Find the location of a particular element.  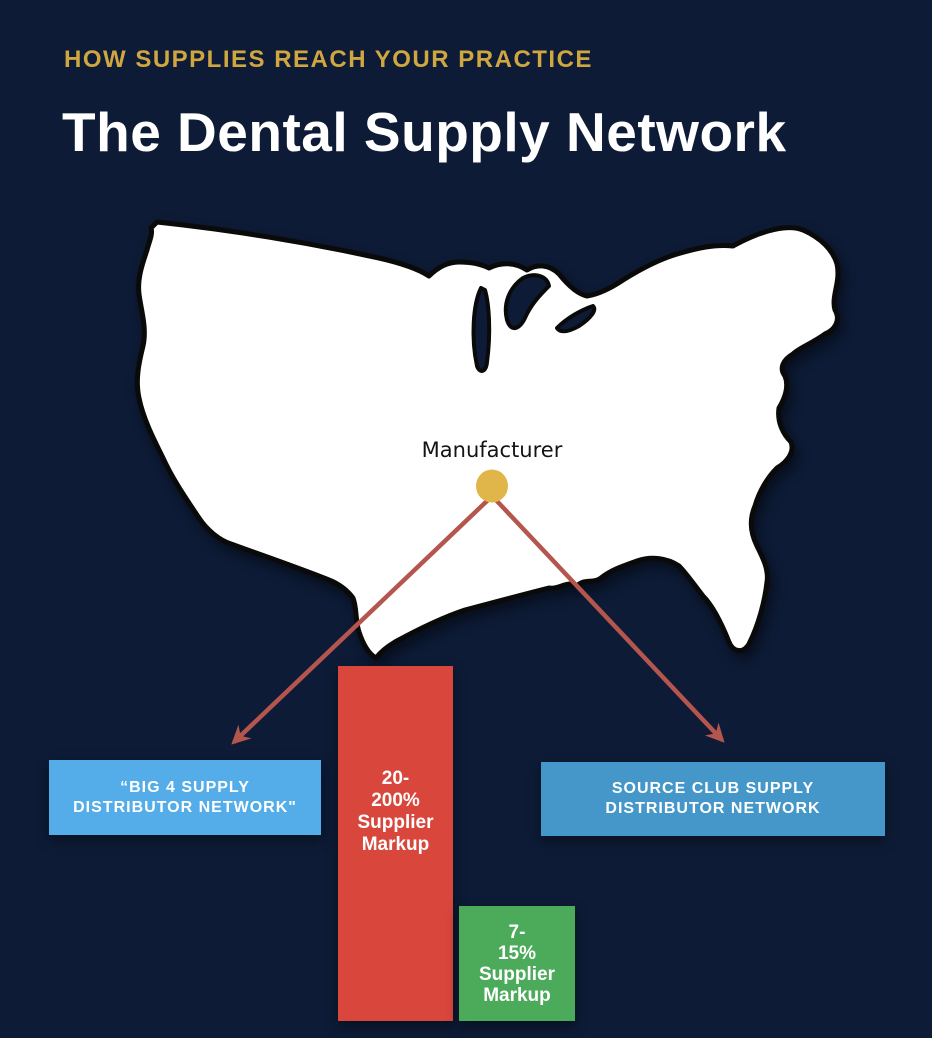

big4-box-line1: “BIG 4 SUPPLY is located at coordinates (185, 787).